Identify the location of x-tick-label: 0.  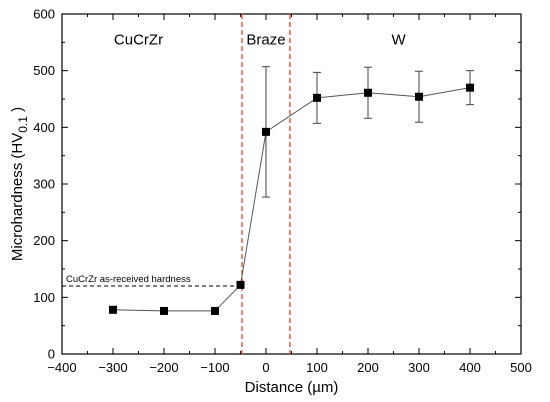
(265, 367).